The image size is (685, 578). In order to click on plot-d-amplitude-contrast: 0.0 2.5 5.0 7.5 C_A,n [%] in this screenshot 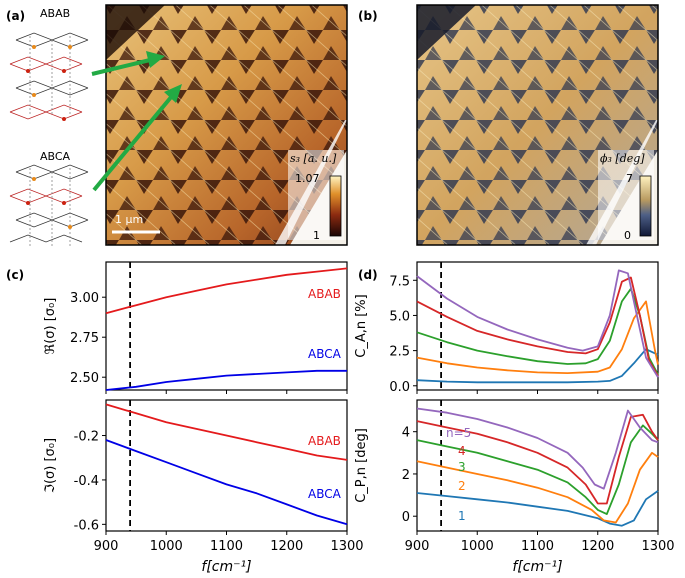, I will do `click(506, 328)`.